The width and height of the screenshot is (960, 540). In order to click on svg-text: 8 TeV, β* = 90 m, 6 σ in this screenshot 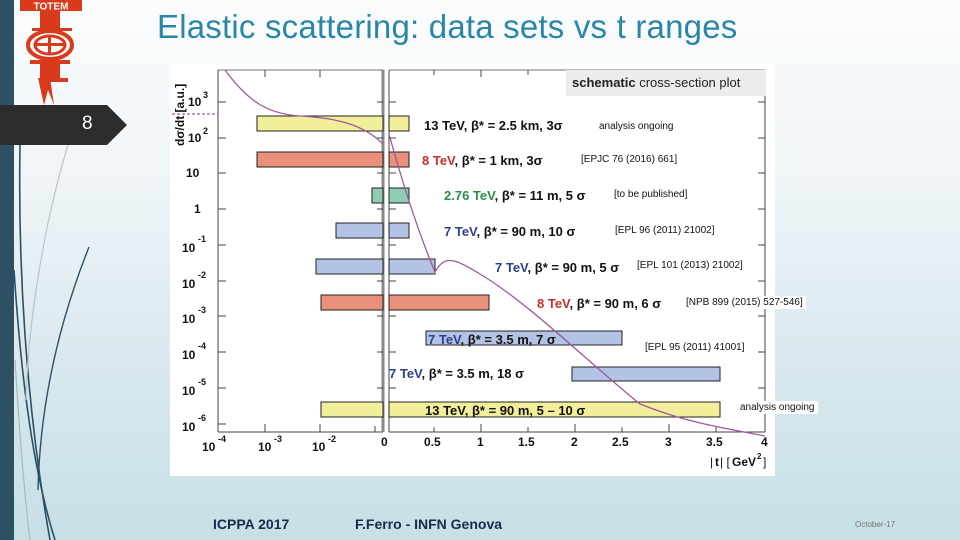, I will do `click(599, 303)`.